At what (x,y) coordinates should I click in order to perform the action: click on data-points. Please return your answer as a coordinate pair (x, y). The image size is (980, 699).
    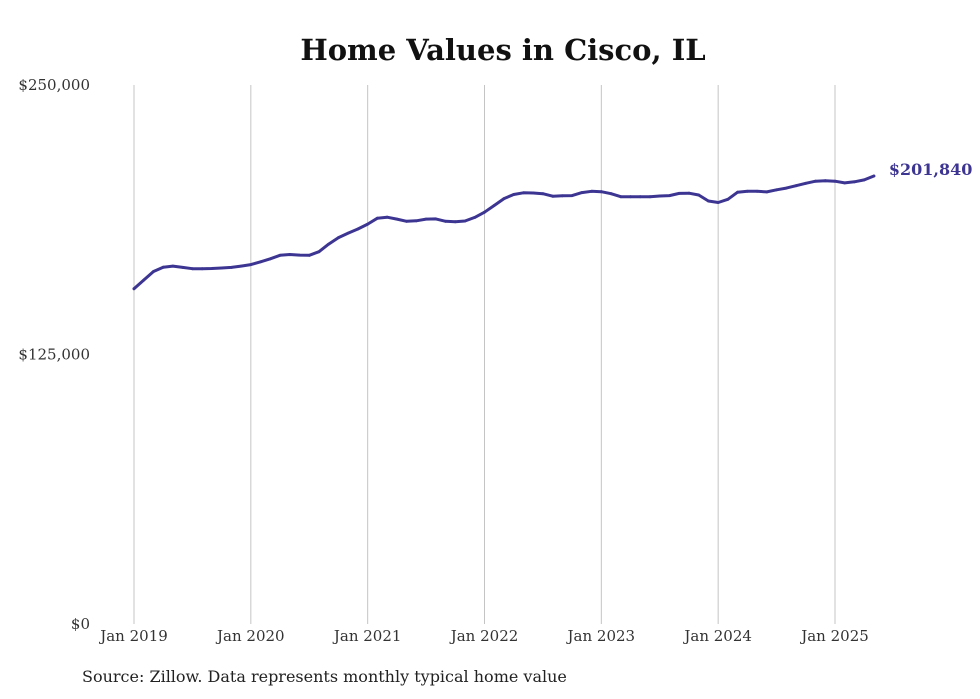
    Looking at the image, I should click on (504, 232).